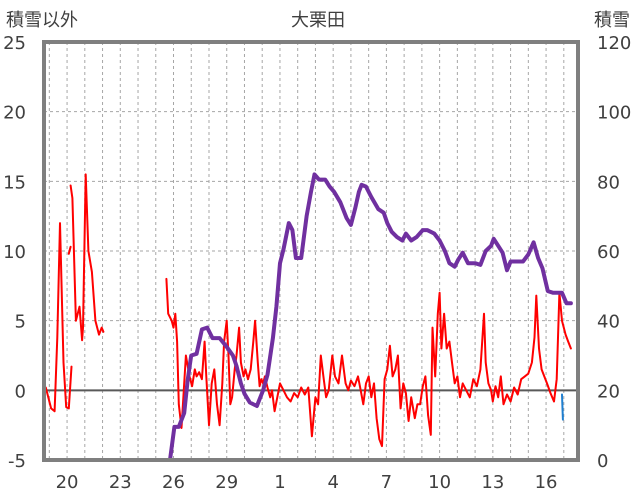  I want to click on y-right-tick-label: 120, so click(614, 43).